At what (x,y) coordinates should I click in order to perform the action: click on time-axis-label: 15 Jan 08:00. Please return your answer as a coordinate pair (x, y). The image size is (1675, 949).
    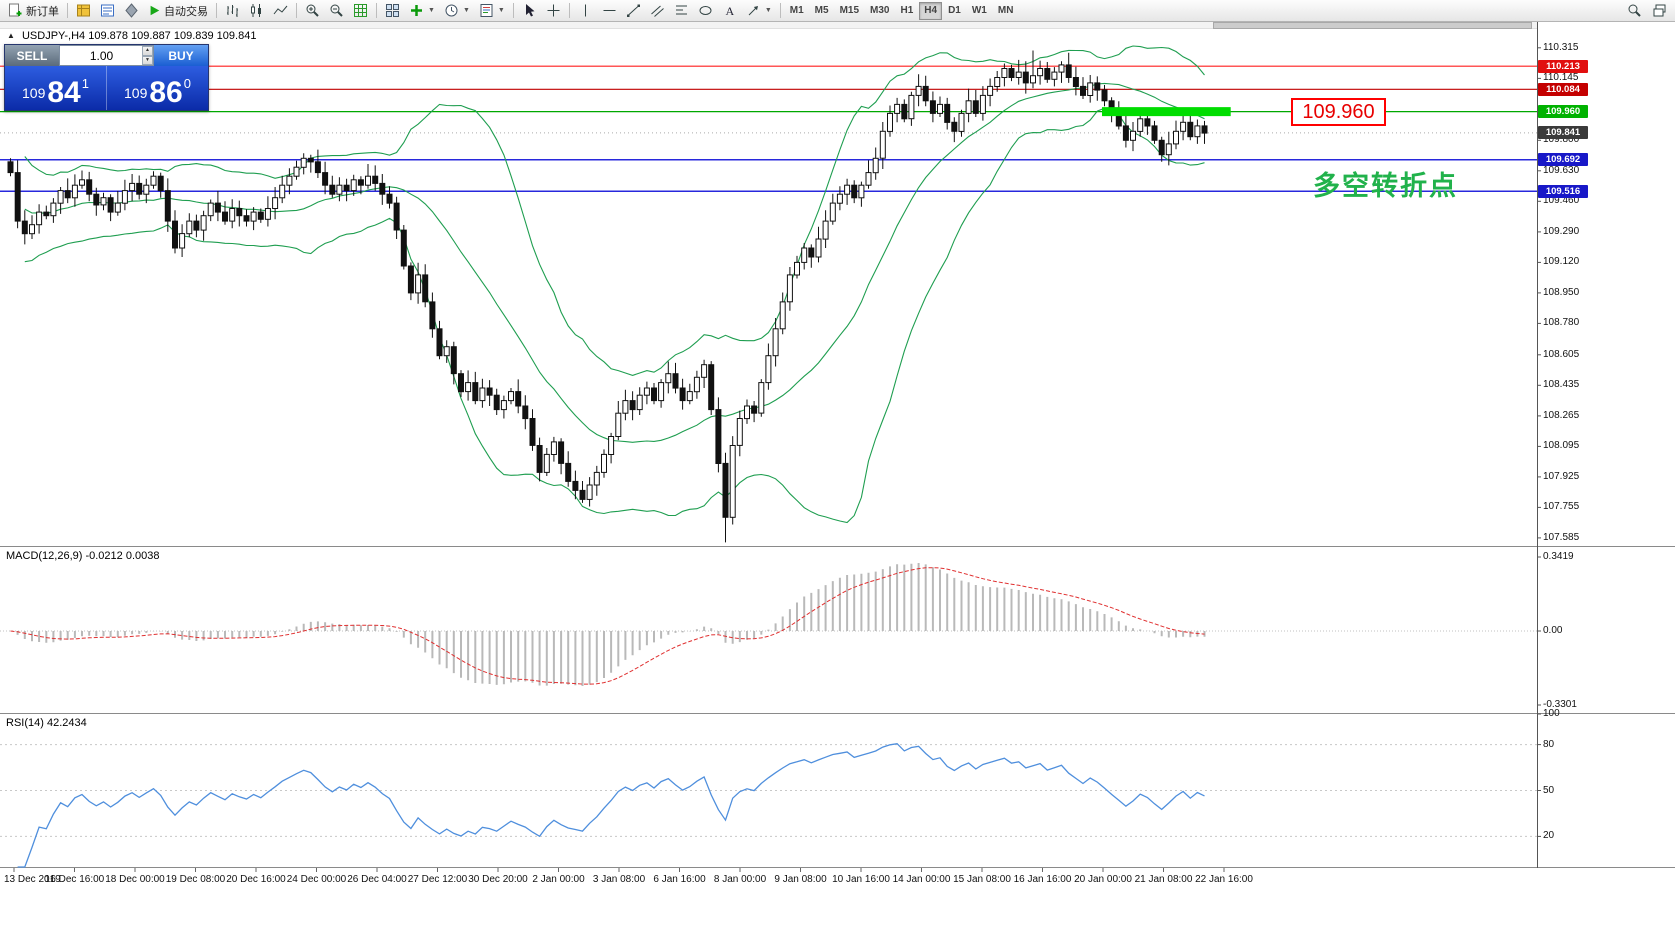
    Looking at the image, I should click on (982, 879).